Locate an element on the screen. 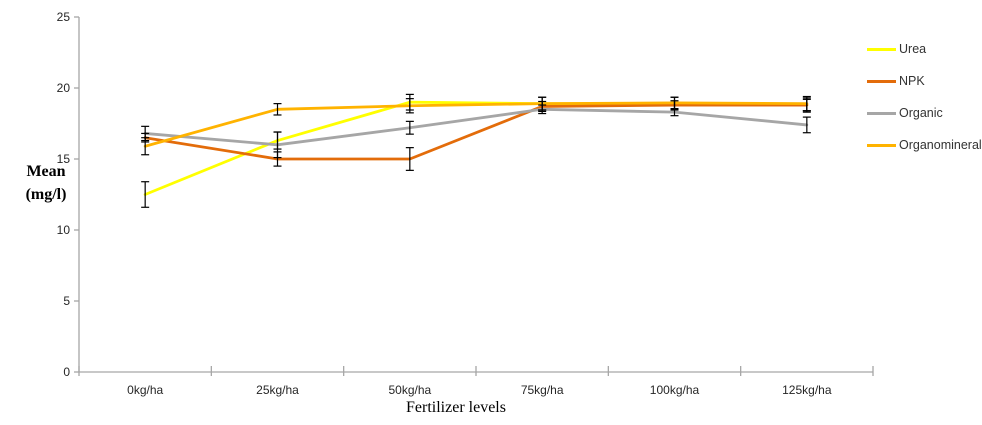 This screenshot has height=425, width=982. series-line-organomineral is located at coordinates (476, 124).